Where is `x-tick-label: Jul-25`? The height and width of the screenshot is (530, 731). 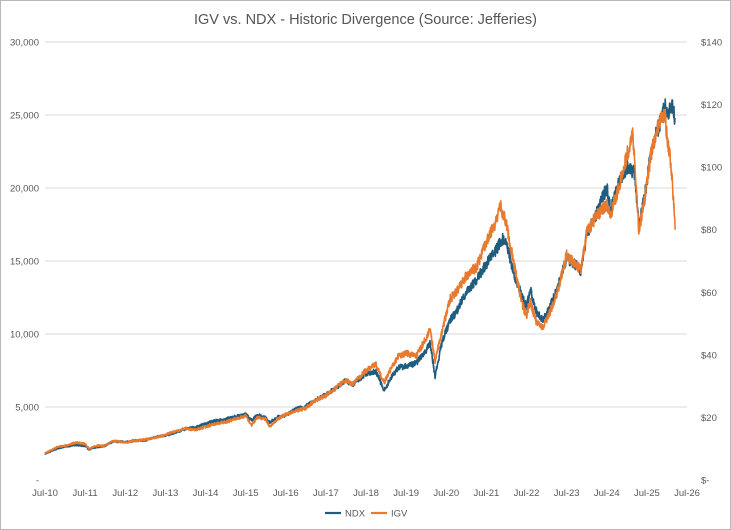 x-tick-label: Jul-25 is located at coordinates (647, 493).